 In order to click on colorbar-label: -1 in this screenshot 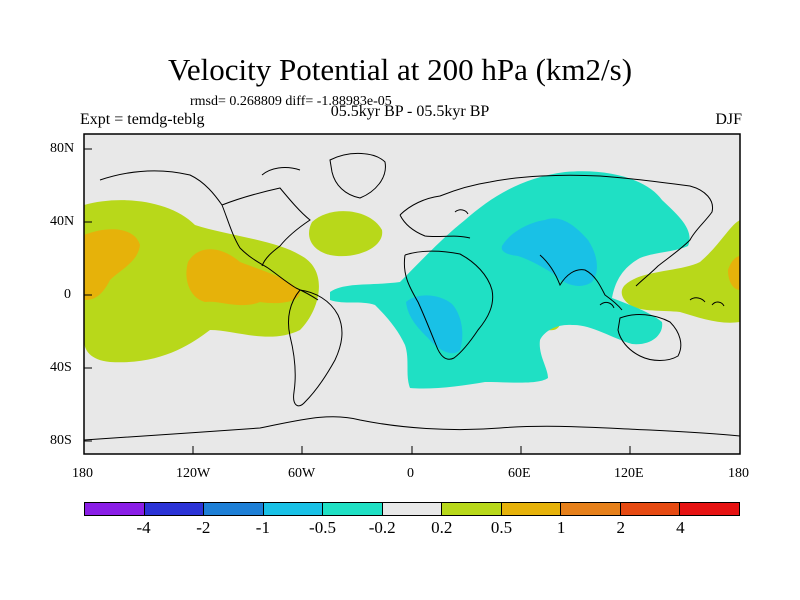, I will do `click(262, 527)`.